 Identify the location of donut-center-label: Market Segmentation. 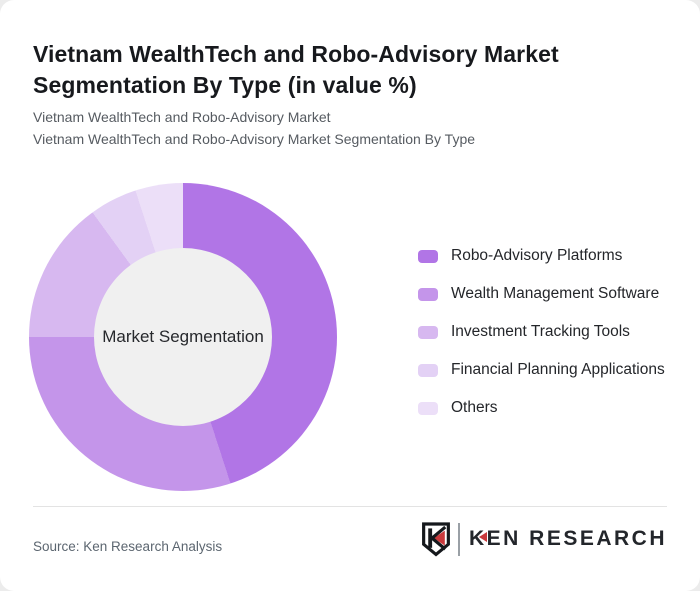
(183, 336).